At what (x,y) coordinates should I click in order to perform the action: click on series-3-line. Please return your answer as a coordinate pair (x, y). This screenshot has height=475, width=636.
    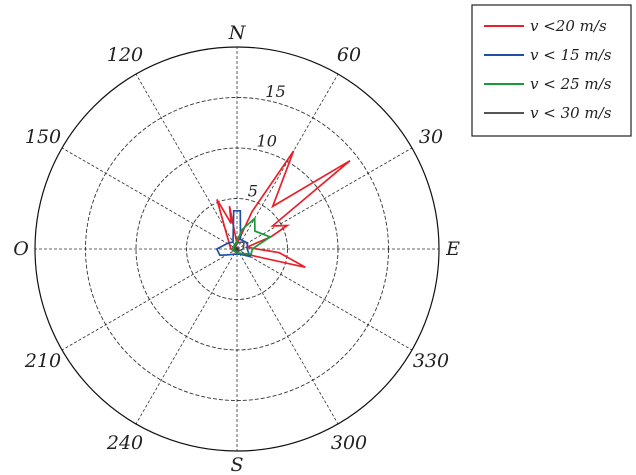
    Looking at the image, I should click on (239, 247).